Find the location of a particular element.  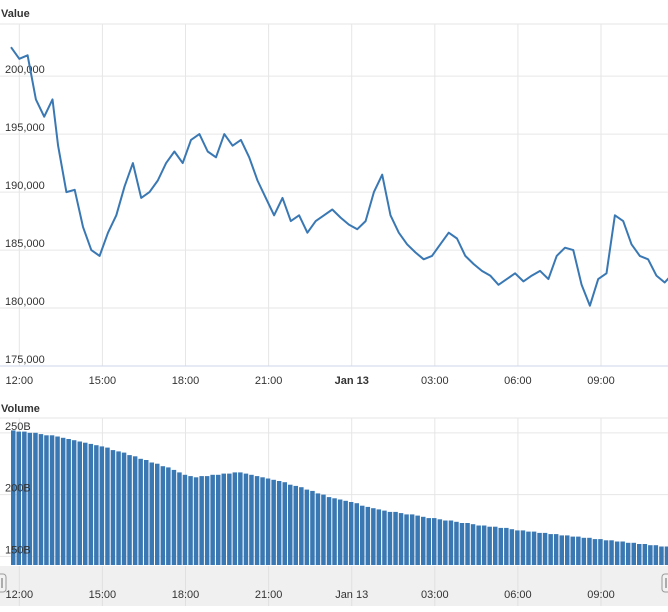

value-x-tick-label: 09:00 is located at coordinates (601, 381).